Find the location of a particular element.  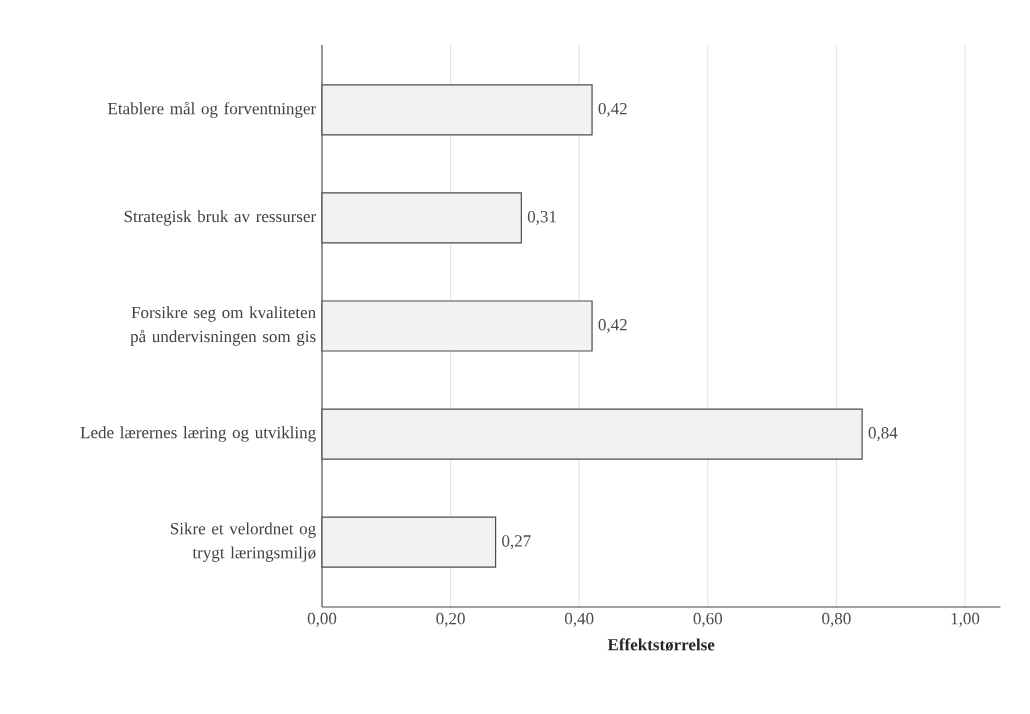

x-tick-label: 0,00 is located at coordinates (322, 619).